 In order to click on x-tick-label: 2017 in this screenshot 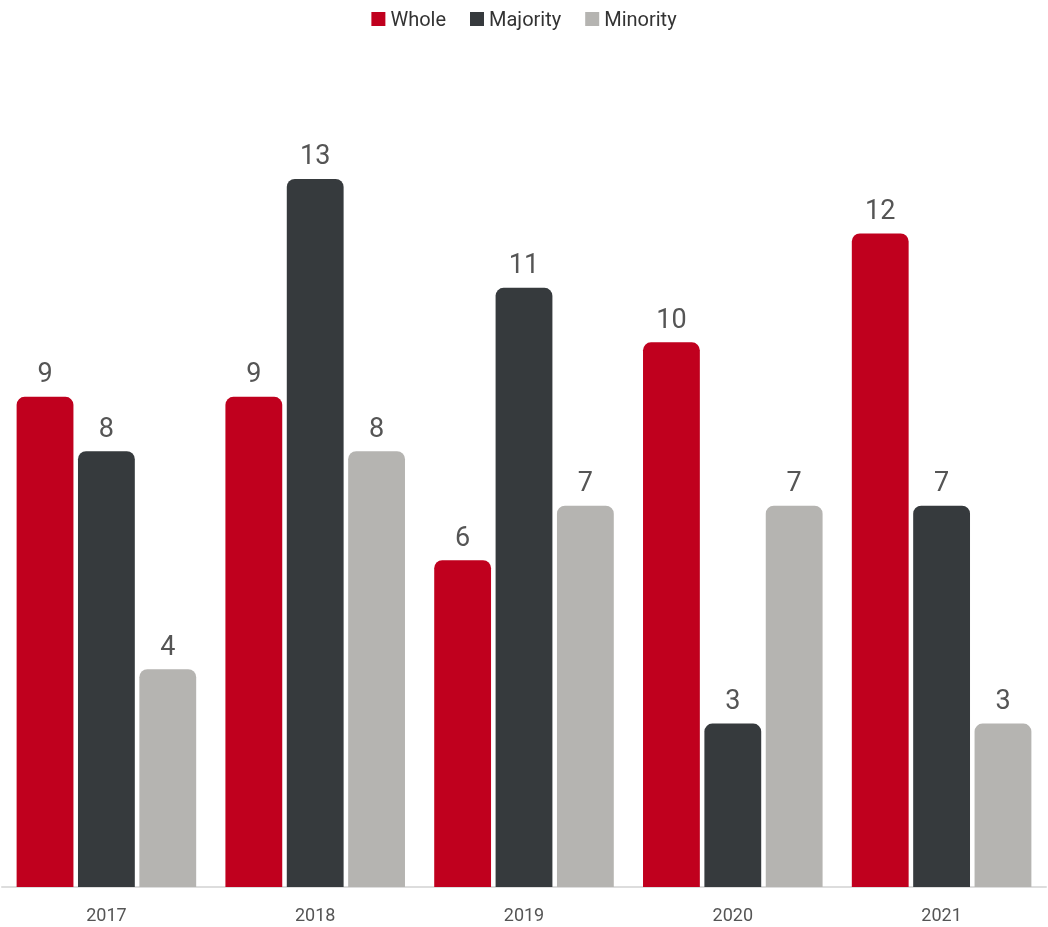, I will do `click(106, 914)`.